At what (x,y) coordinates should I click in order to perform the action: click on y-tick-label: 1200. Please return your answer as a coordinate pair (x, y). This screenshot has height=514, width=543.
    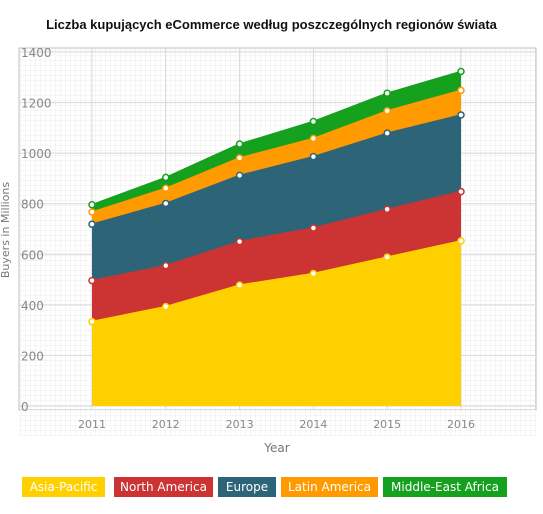
    Looking at the image, I should click on (36, 104).